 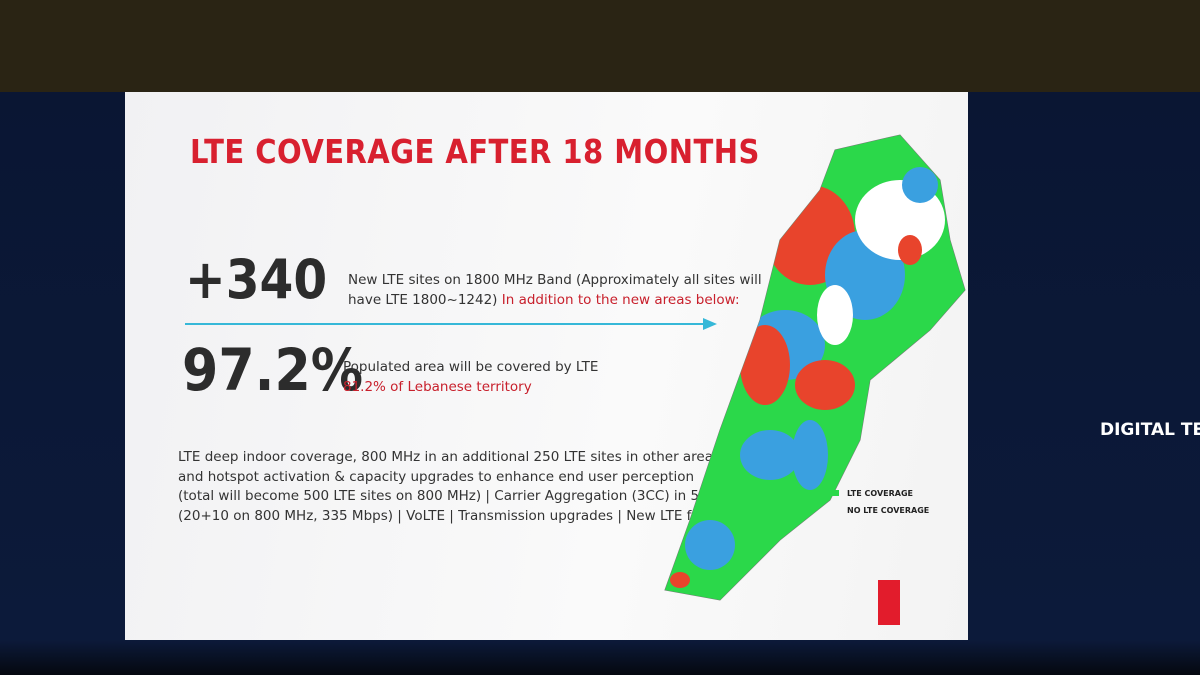 What do you see at coordinates (475, 151) in the screenshot?
I see `slide-title: LTE COVERAGE AFTER 18 MONTHS` at bounding box center [475, 151].